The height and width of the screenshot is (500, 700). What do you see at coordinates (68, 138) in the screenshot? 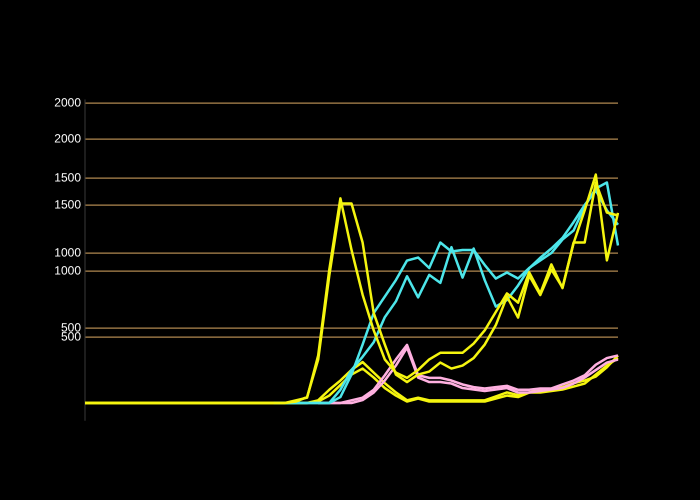
I see `y-tick-label: 2000` at bounding box center [68, 138].